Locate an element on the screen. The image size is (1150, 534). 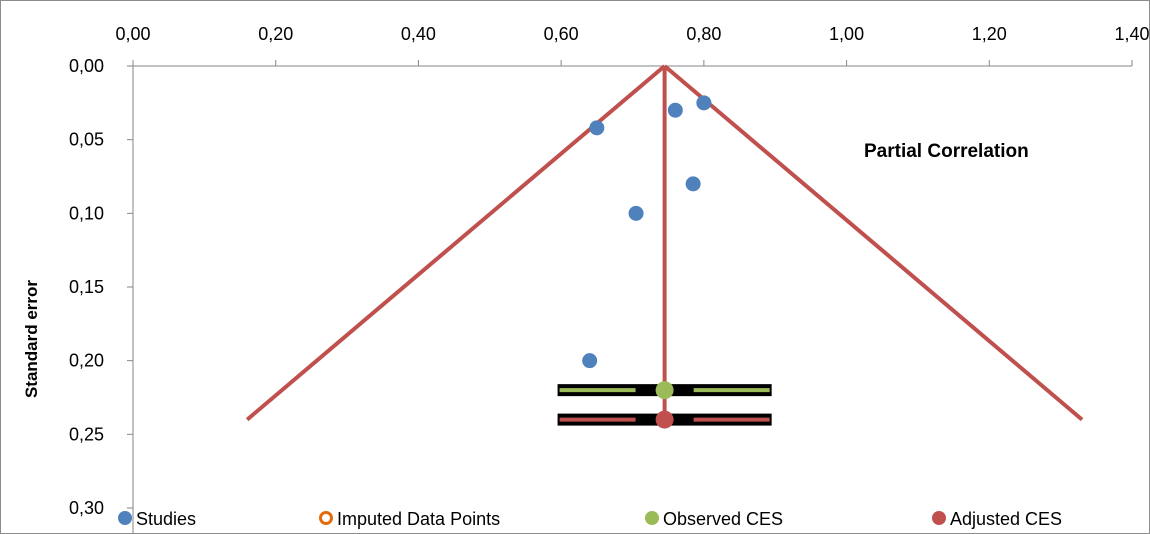
legend-studies-marker is located at coordinates (125, 518).